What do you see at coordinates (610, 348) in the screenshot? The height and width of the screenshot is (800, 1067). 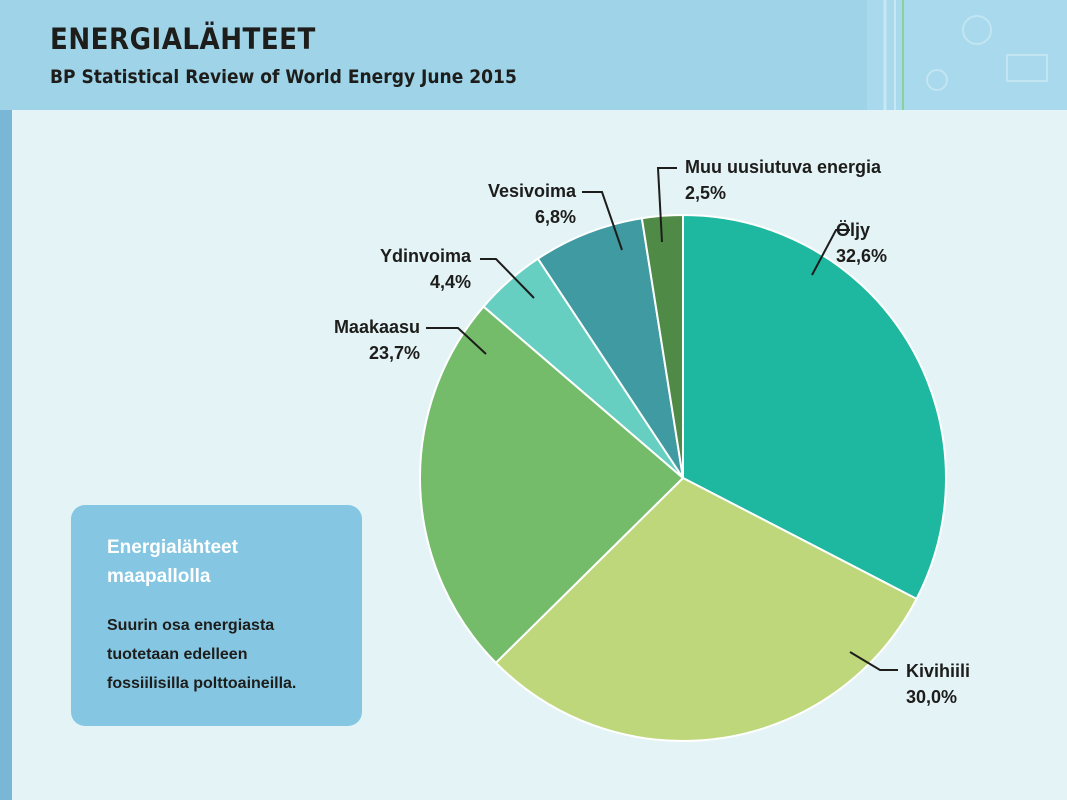 I see `pie-slice-vesivoima` at bounding box center [610, 348].